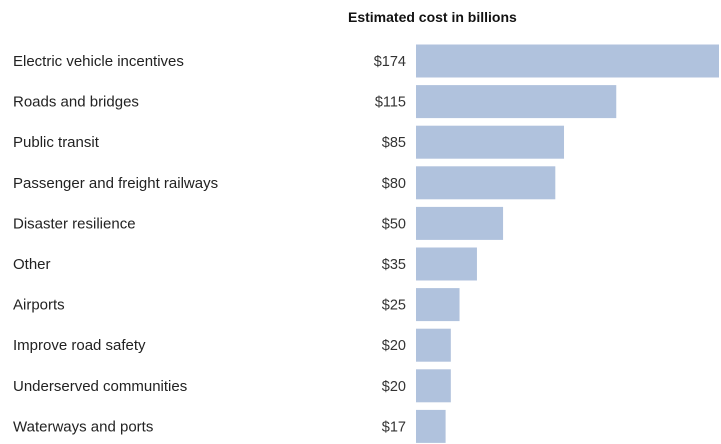 The image size is (721, 444). Describe the element at coordinates (83, 426) in the screenshot. I see `category-label: Waterways and ports` at that location.